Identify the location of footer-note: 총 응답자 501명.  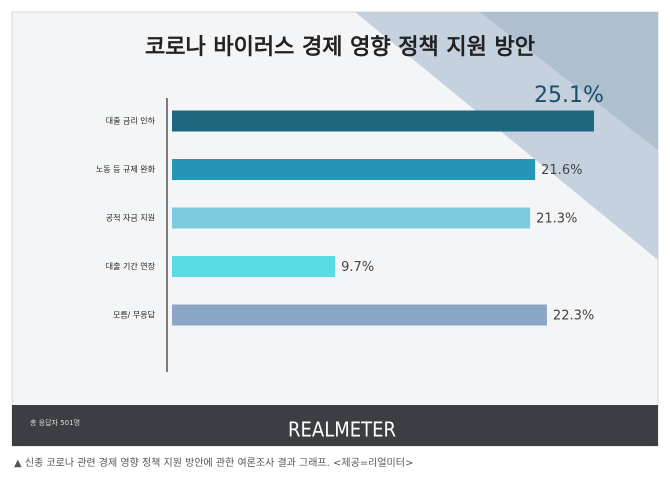
(55, 422).